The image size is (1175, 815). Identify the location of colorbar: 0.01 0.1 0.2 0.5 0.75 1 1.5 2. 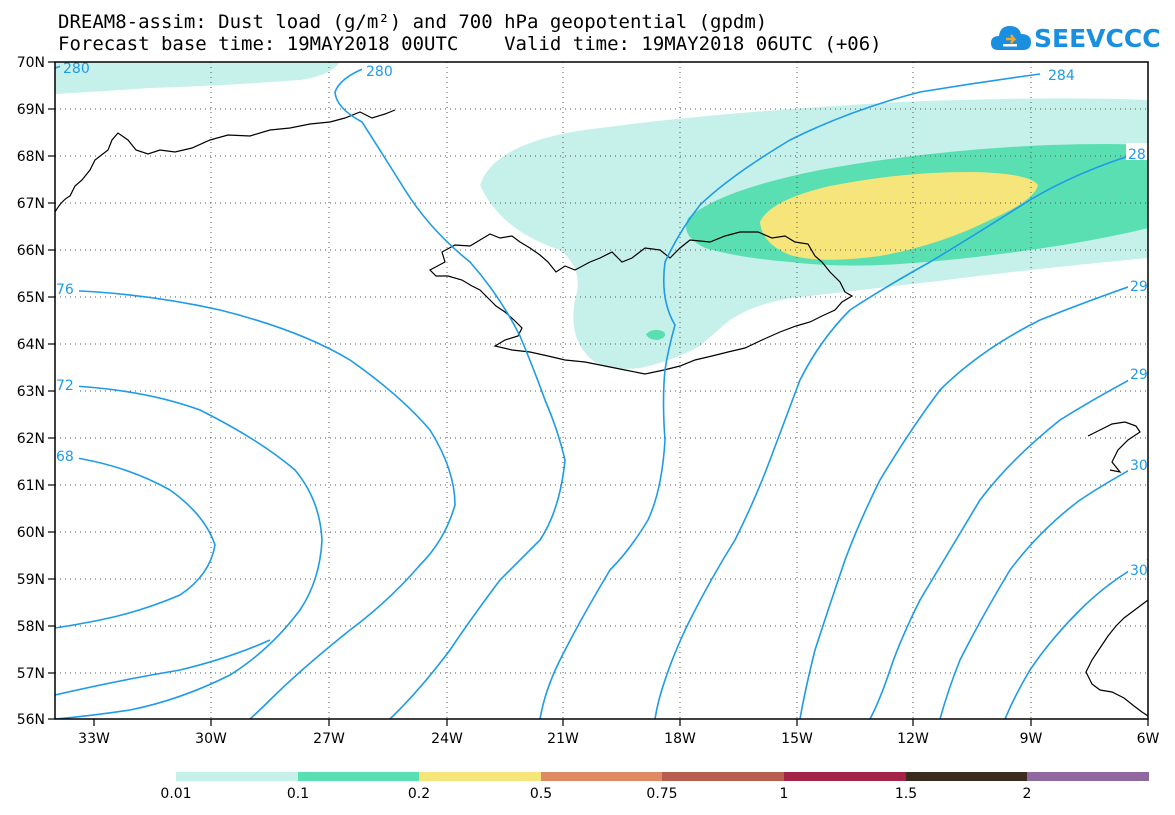
(654, 787).